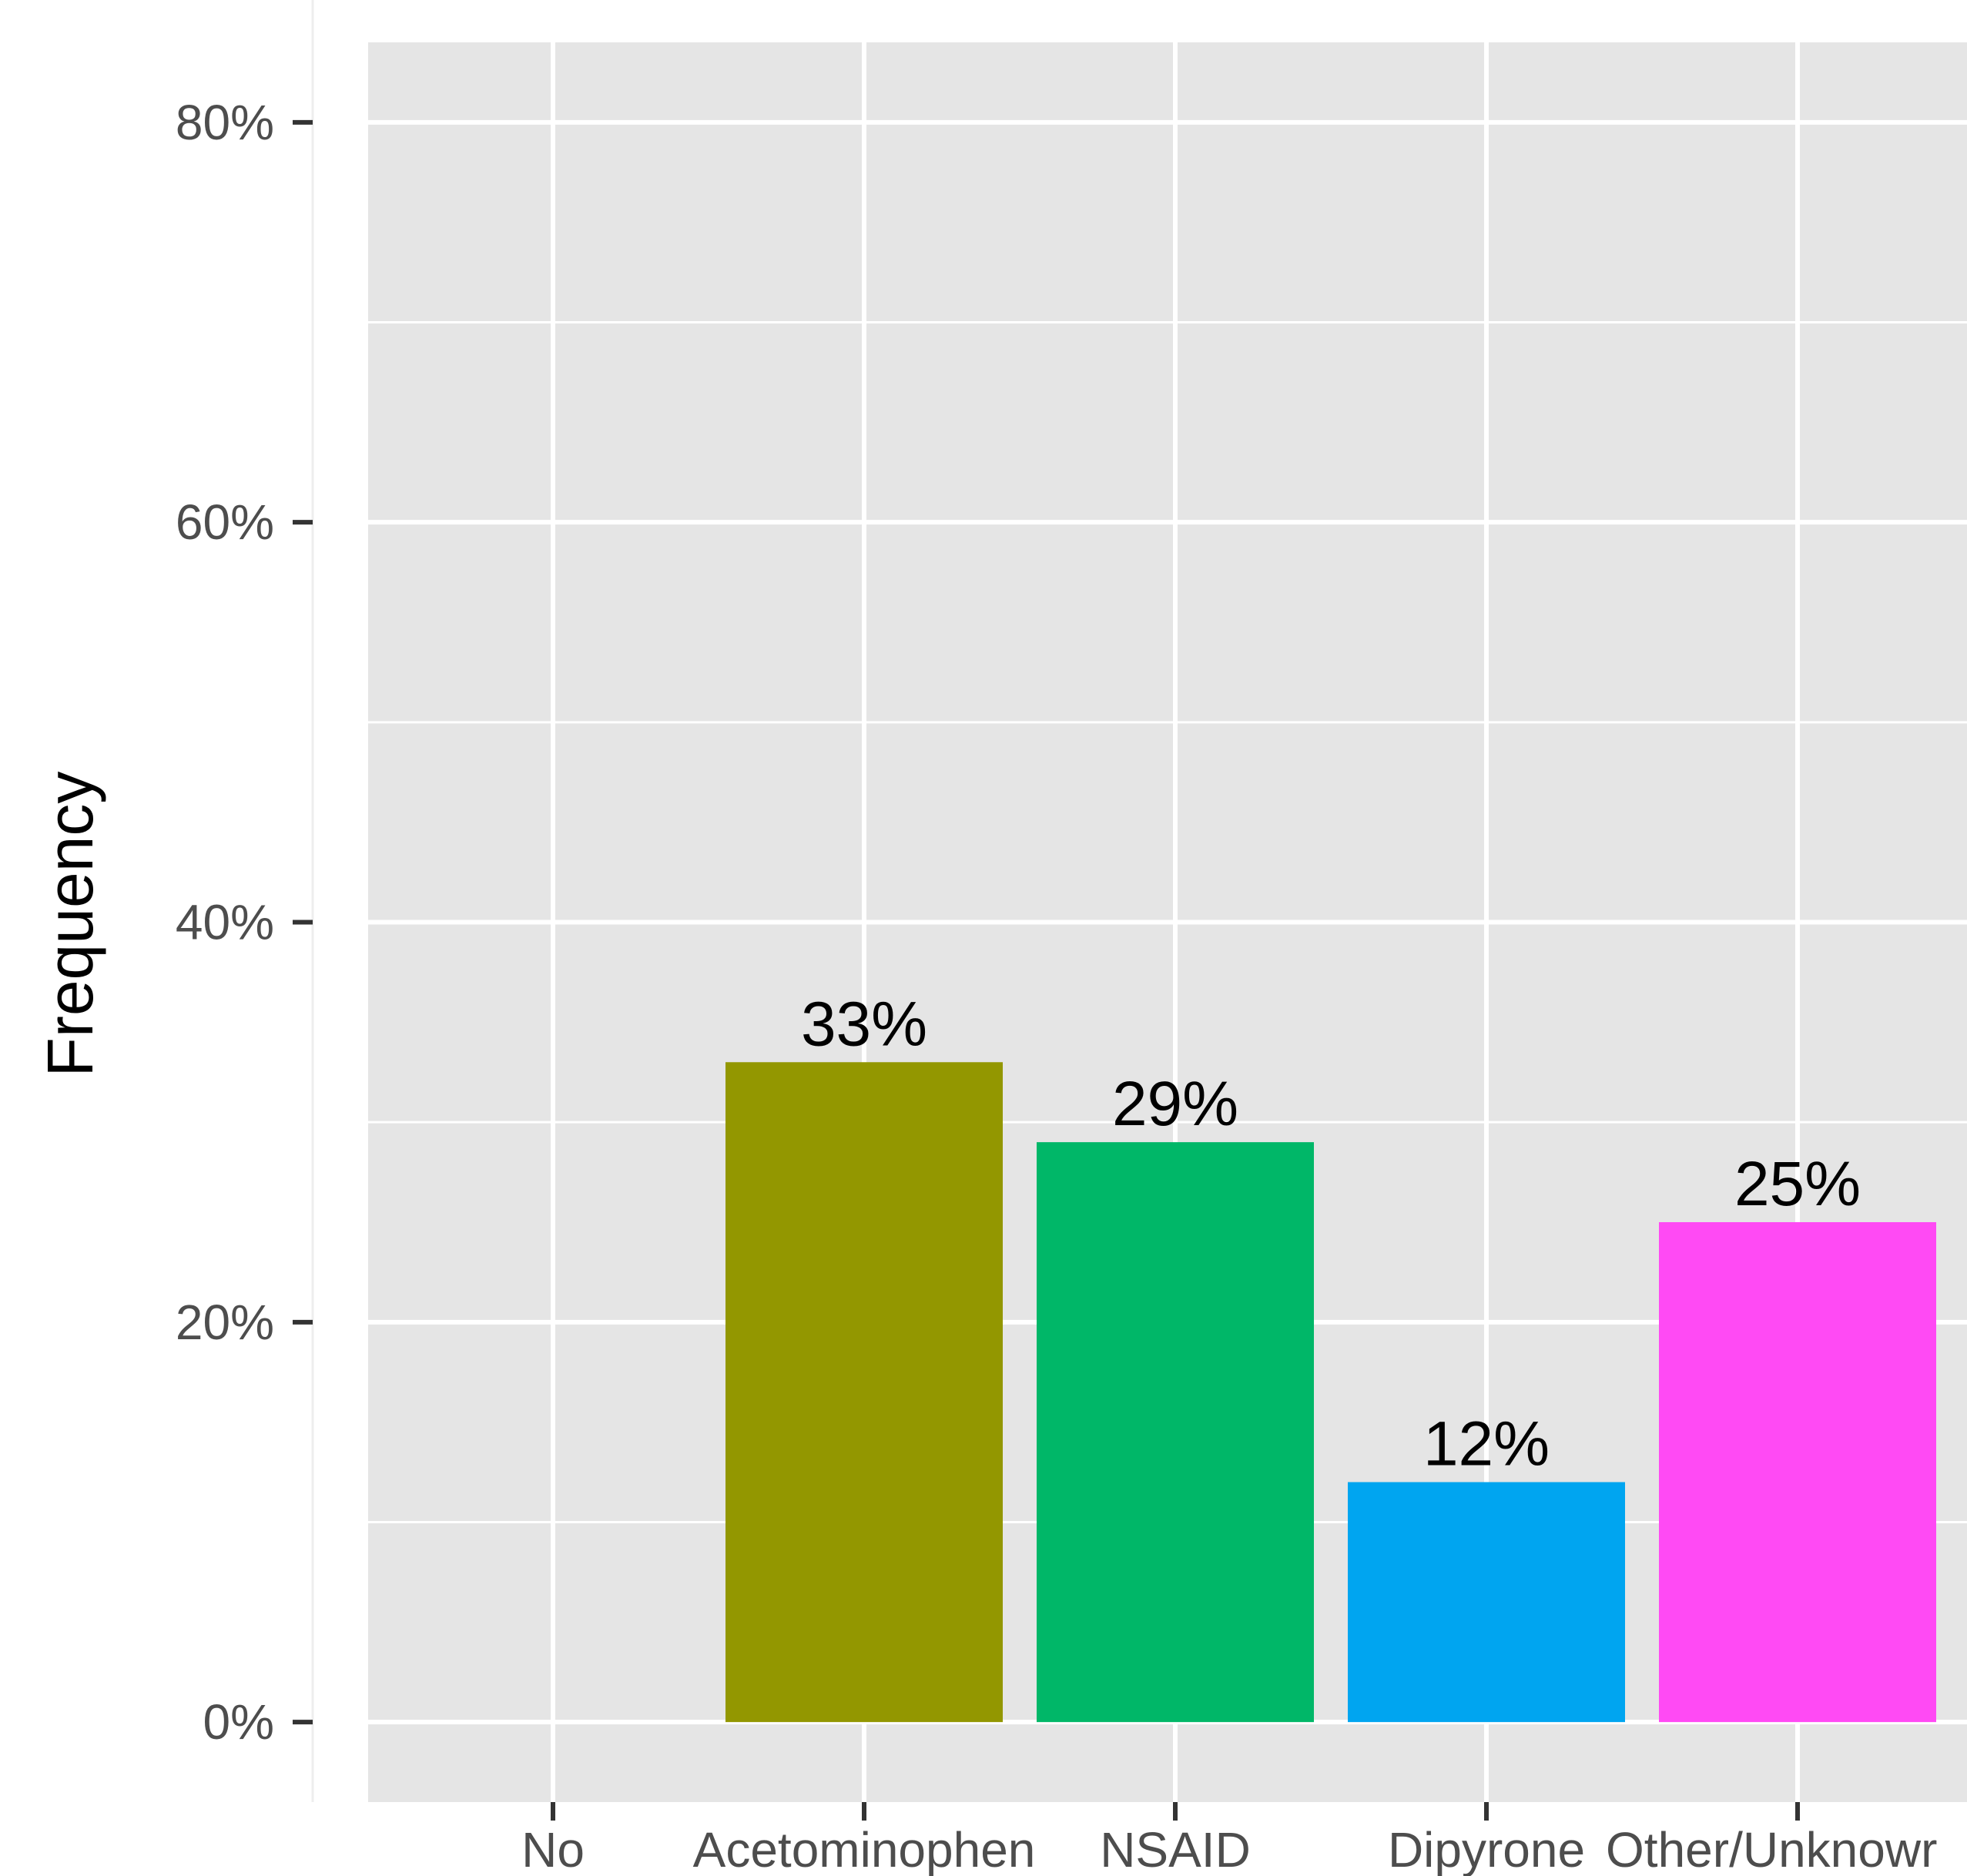 The width and height of the screenshot is (1967, 1876). I want to click on x-tick-label: No, so click(553, 1849).